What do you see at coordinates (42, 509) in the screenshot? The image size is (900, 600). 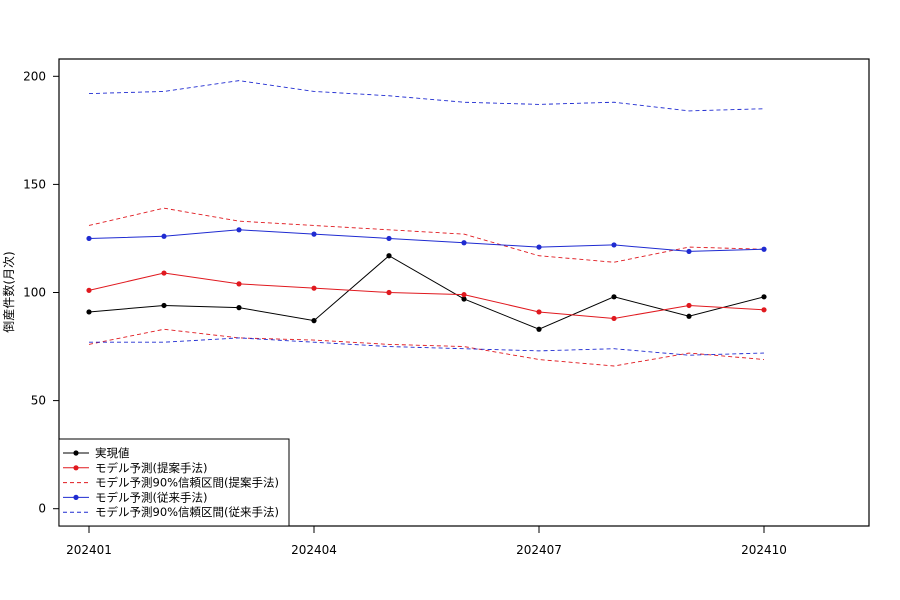 I see `y-tick-label-0: 0` at bounding box center [42, 509].